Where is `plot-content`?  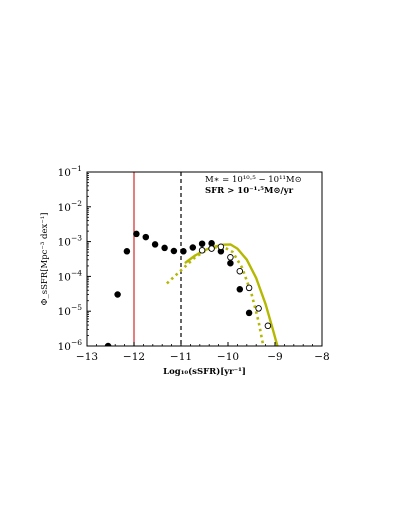 plot-content is located at coordinates (191, 259).